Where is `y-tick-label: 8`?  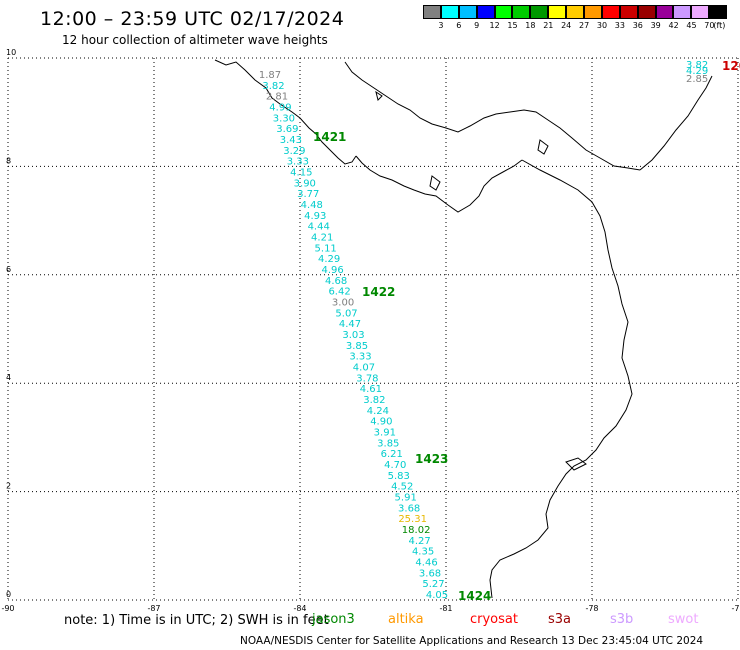 y-tick-label: 8 is located at coordinates (8, 160).